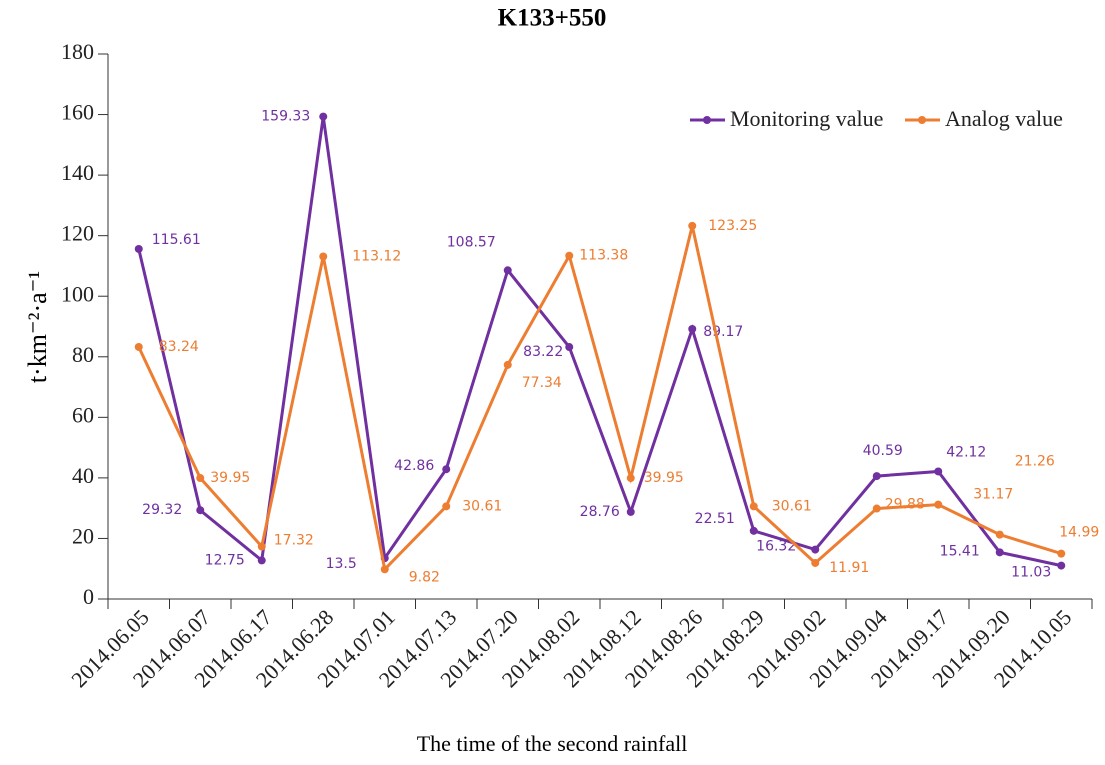 This screenshot has height=765, width=1105. What do you see at coordinates (806, 118) in the screenshot?
I see `legend-label: Monitoring value` at bounding box center [806, 118].